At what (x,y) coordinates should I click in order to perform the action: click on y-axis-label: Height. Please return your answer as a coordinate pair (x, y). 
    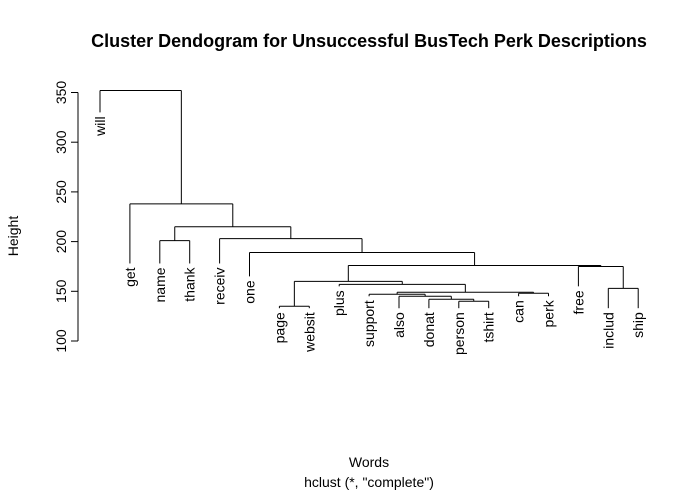
    Looking at the image, I should click on (13, 236).